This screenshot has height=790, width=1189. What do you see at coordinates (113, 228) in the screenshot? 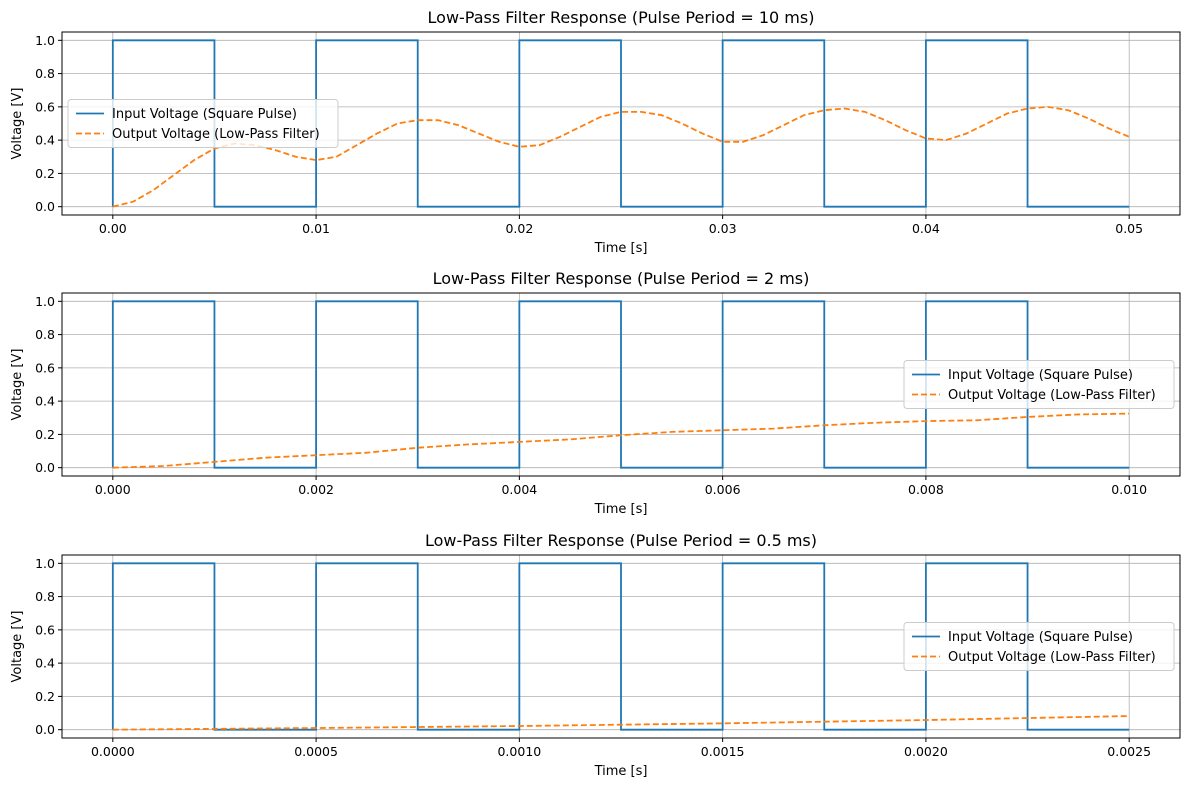
I see `x-tick-label: 0.00` at bounding box center [113, 228].